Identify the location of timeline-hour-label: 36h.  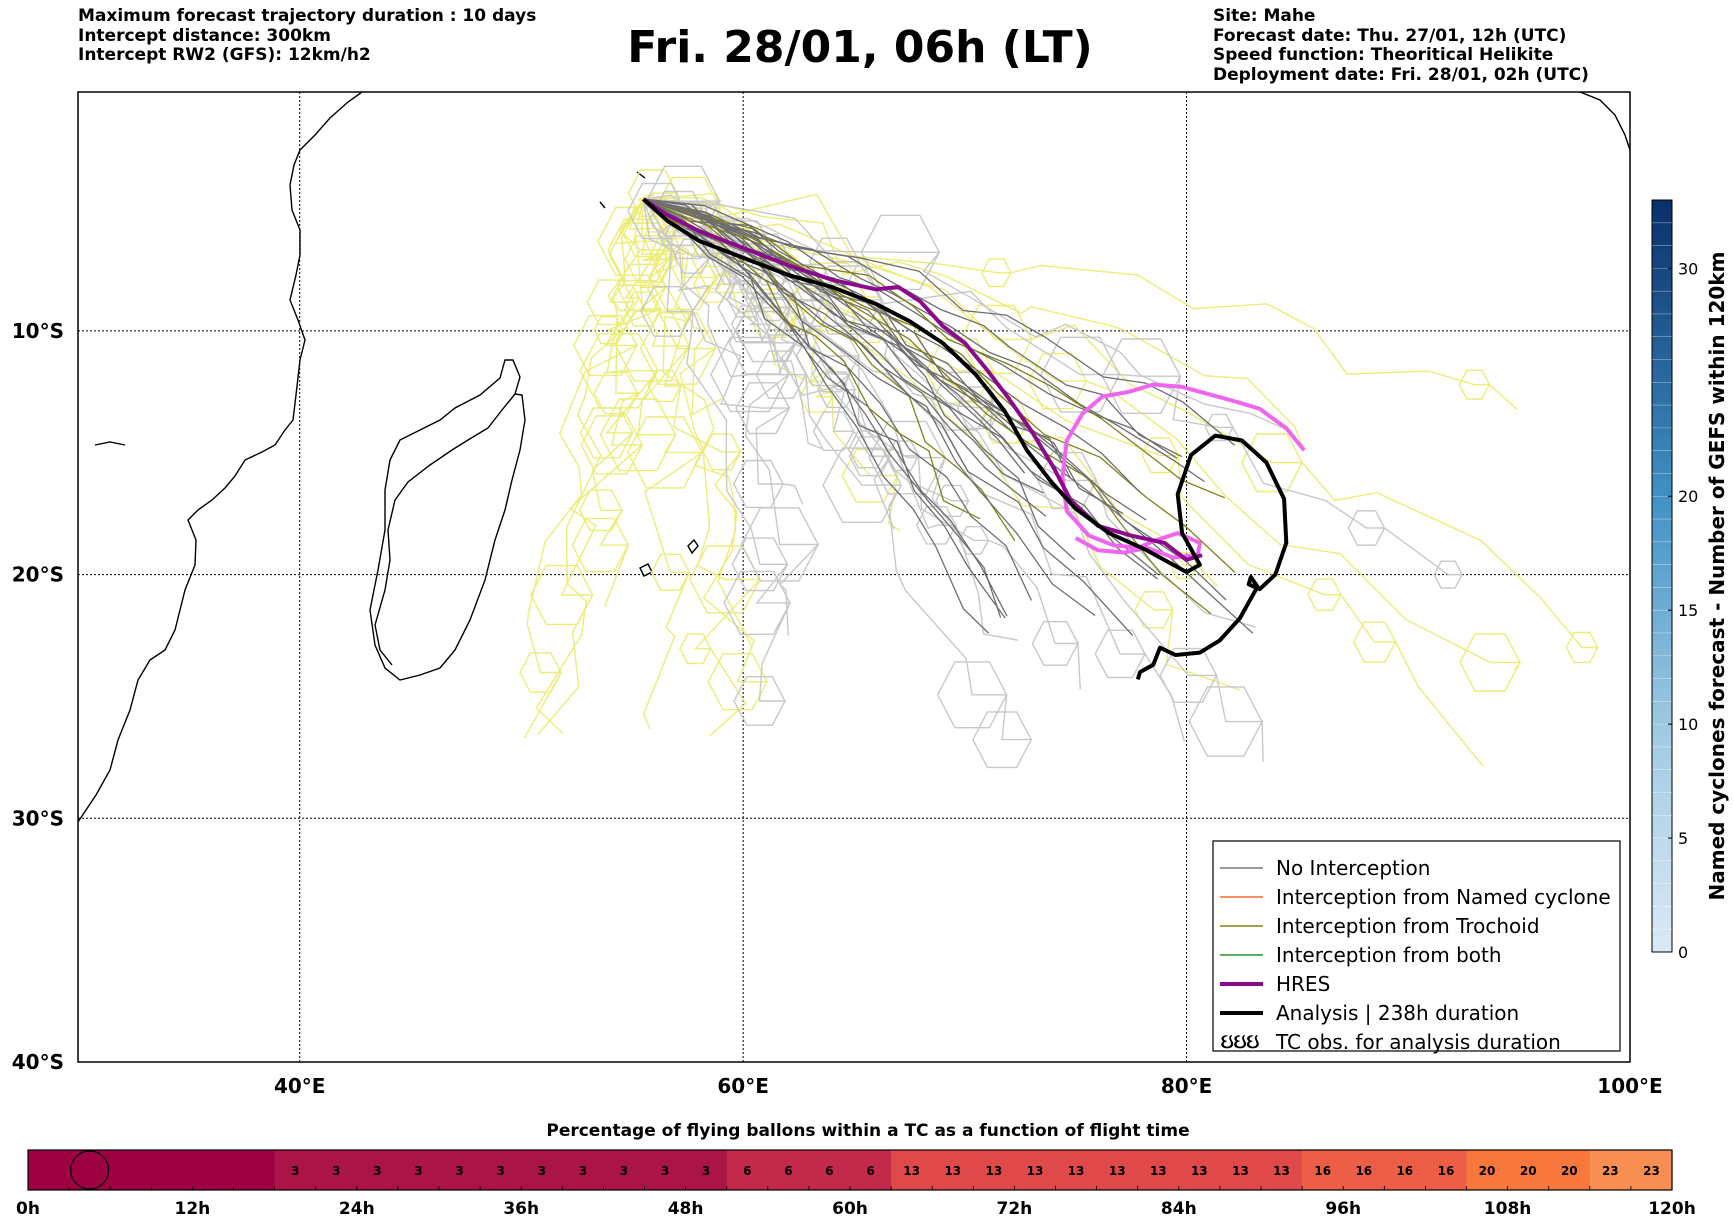
(521, 1209).